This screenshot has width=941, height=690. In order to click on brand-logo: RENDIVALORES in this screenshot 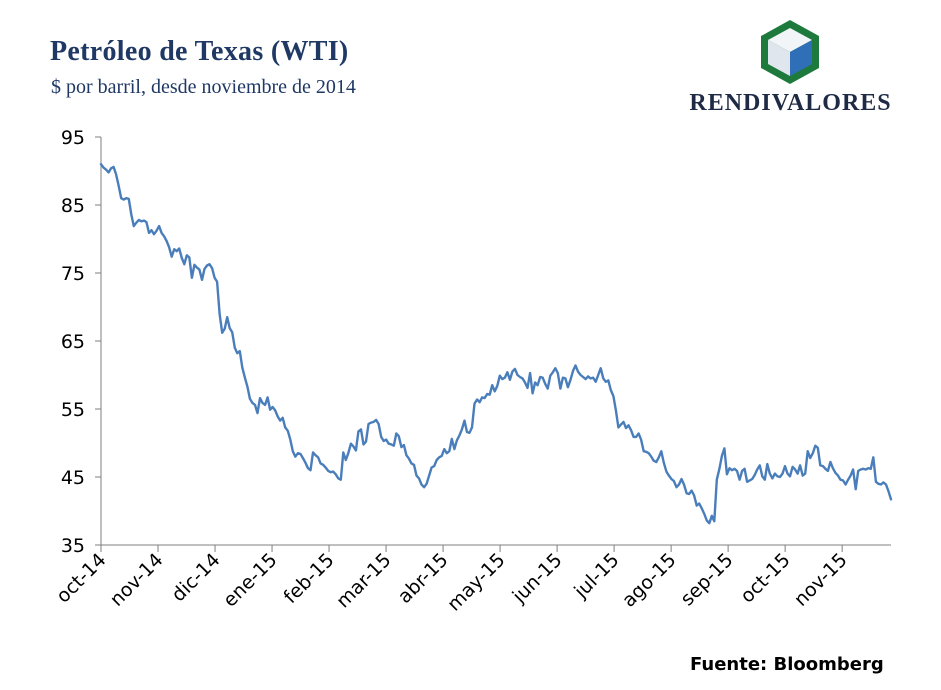, I will do `click(790, 68)`.